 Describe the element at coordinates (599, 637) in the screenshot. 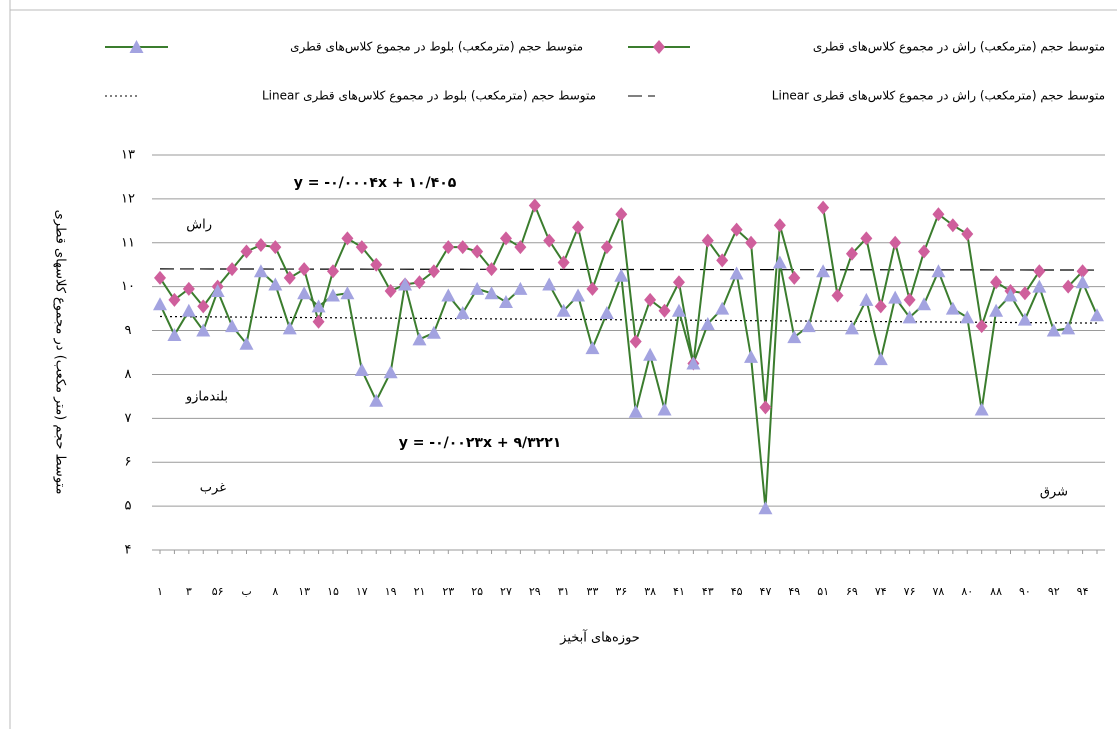

I see `x-axis-label: حوزه‌های آبخیز` at that location.